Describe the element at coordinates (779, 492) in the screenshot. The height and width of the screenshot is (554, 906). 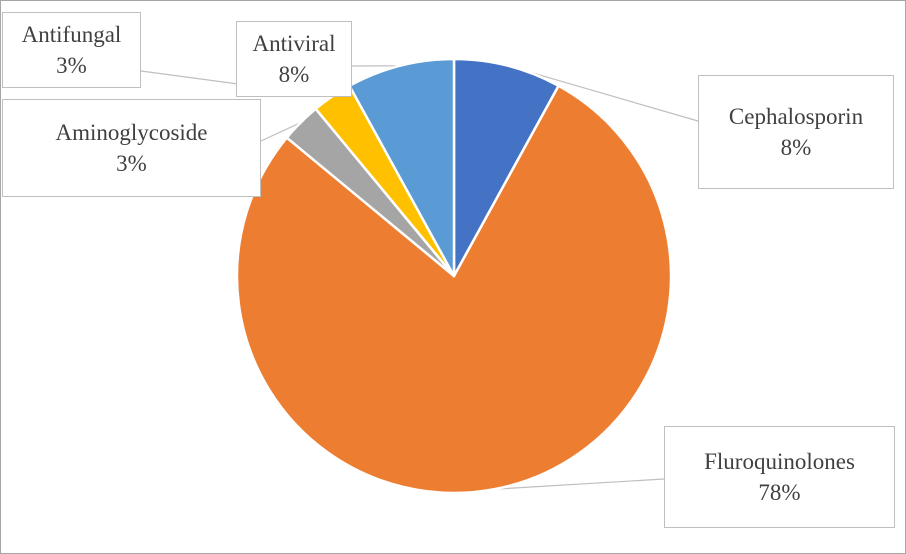
I see `label-fluroquinolones-value: 78%` at that location.